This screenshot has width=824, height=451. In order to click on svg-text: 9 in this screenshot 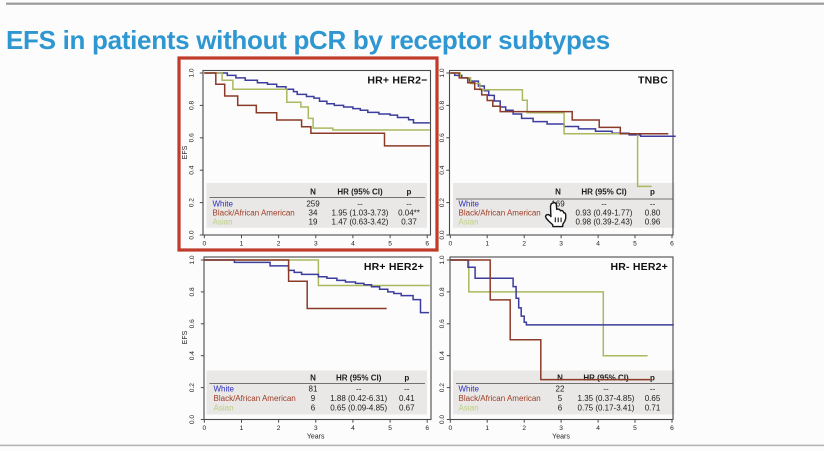, I will do `click(313, 398)`.